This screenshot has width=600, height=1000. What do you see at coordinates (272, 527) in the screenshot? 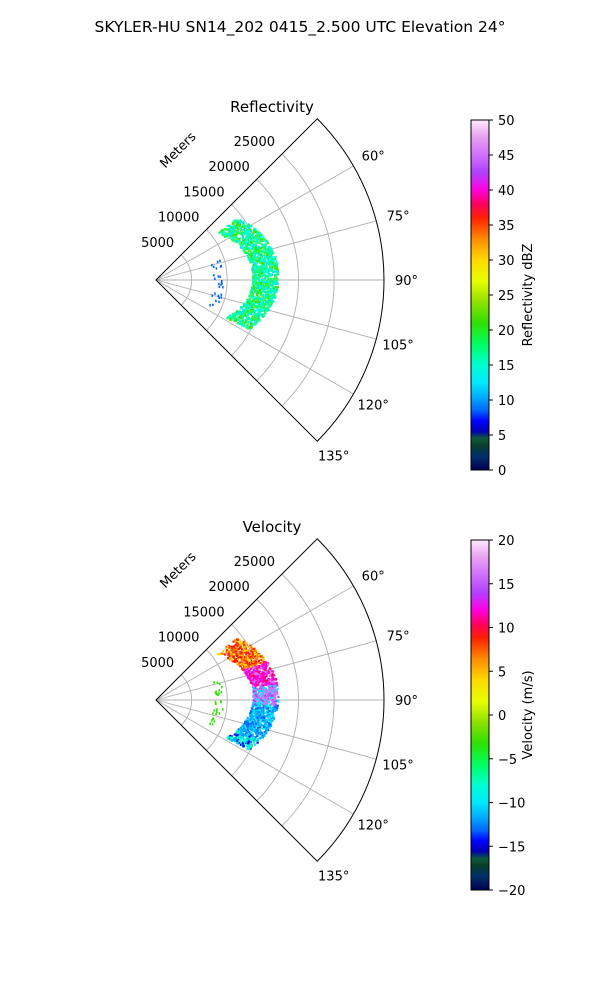
I see `velocity-title: Velocity` at bounding box center [272, 527].